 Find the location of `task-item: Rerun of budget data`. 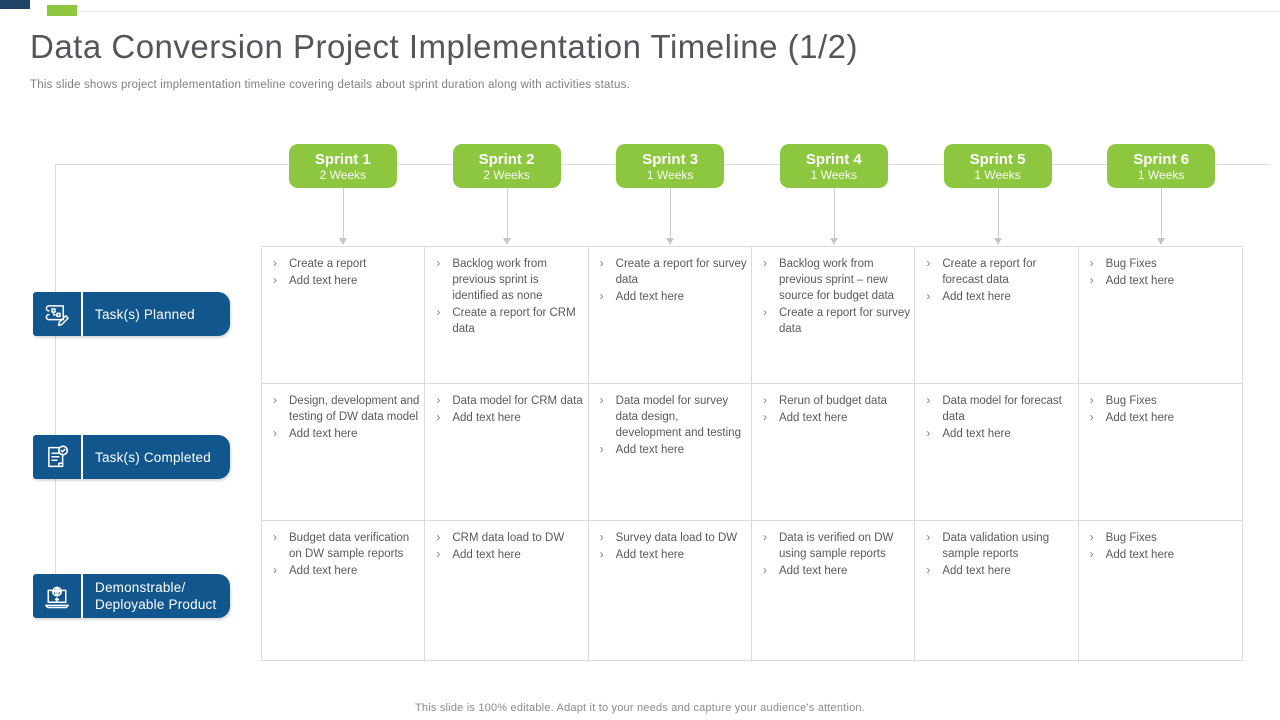

task-item: Rerun of budget data is located at coordinates (834, 400).